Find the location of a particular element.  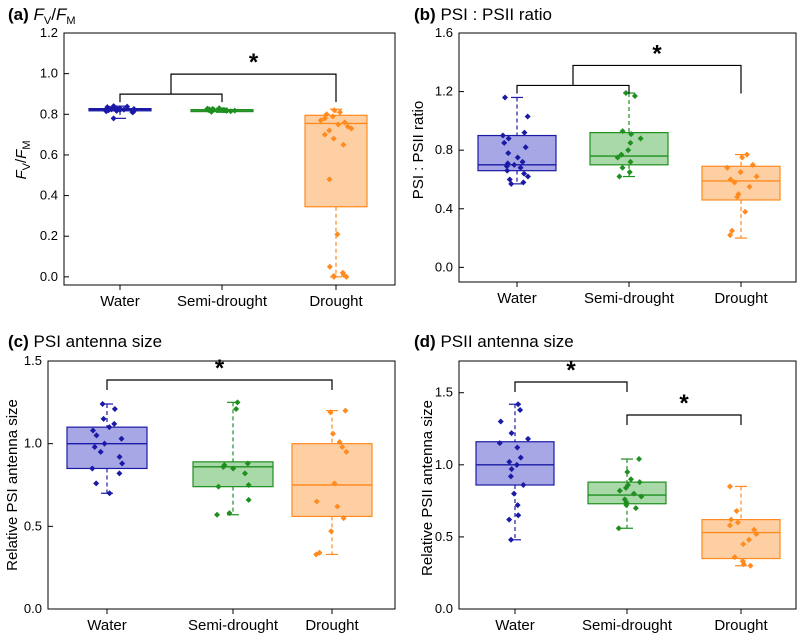

panel-b-ylabel: PSI : PSII ratio is located at coordinates (418, 150).